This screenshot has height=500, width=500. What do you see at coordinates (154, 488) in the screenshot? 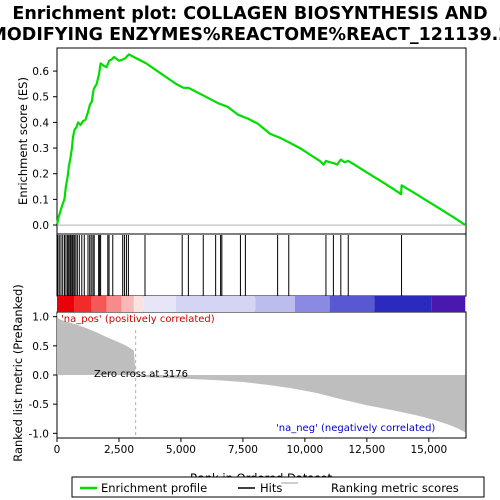
I see `legend-label-enrichment-profile: Enrichment profile` at bounding box center [154, 488].